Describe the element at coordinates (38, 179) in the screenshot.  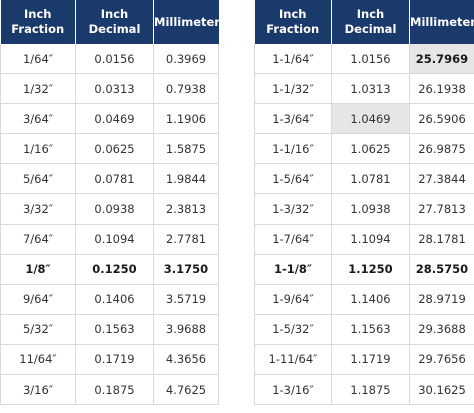
I see `cell-inch-fraction: 5/64″` at that location.